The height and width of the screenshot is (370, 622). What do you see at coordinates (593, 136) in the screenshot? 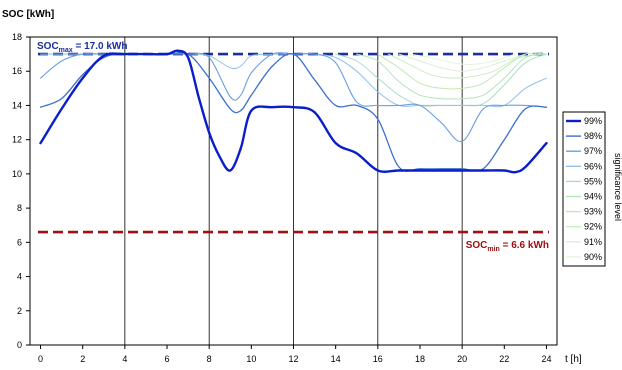
I see `legend-label: 98%` at bounding box center [593, 136].